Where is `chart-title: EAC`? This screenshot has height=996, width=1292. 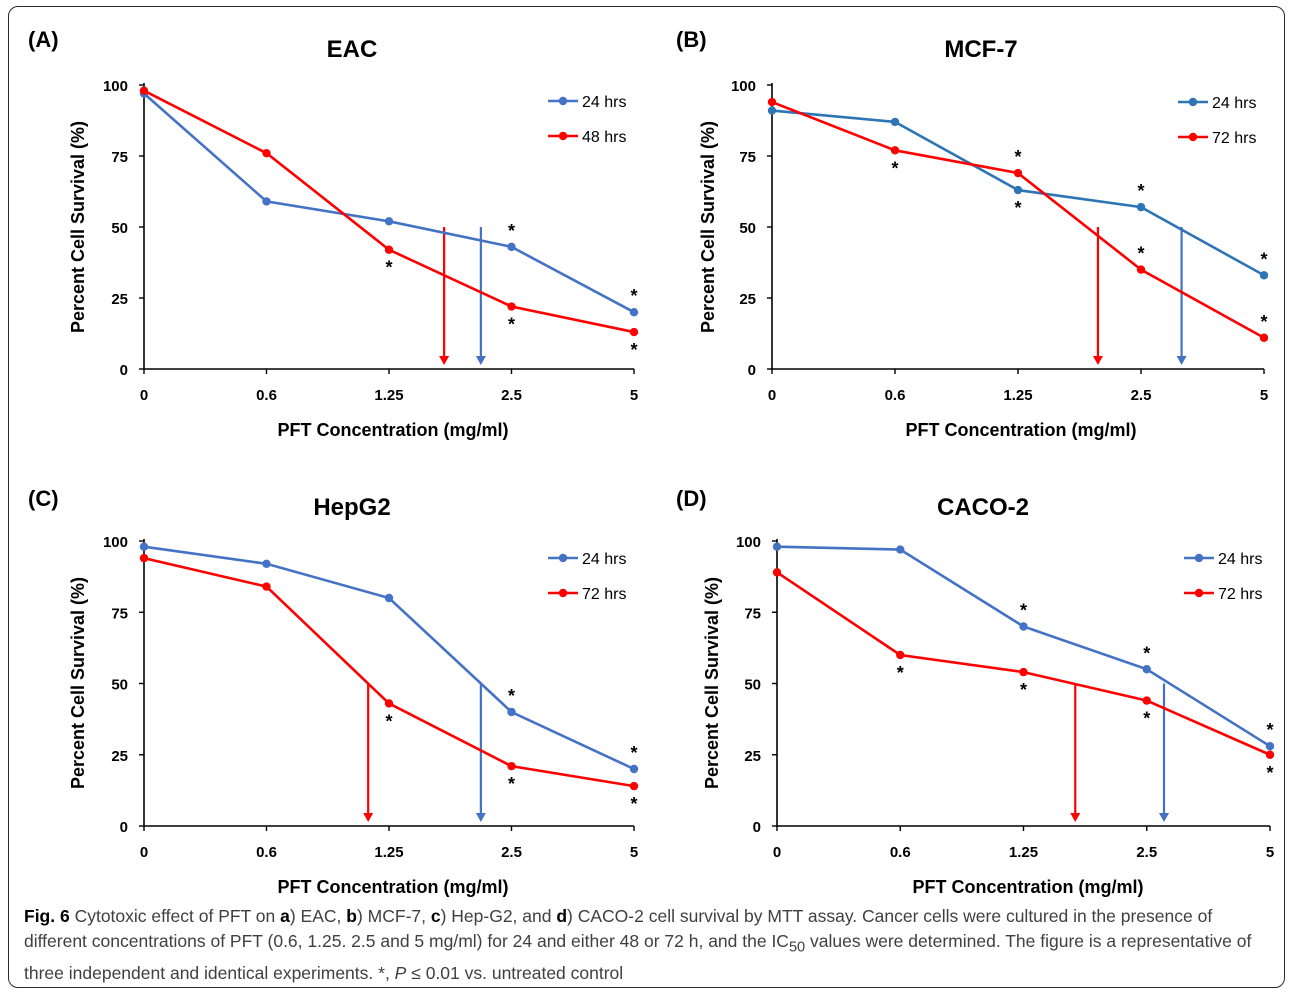
chart-title: EAC is located at coordinates (352, 49).